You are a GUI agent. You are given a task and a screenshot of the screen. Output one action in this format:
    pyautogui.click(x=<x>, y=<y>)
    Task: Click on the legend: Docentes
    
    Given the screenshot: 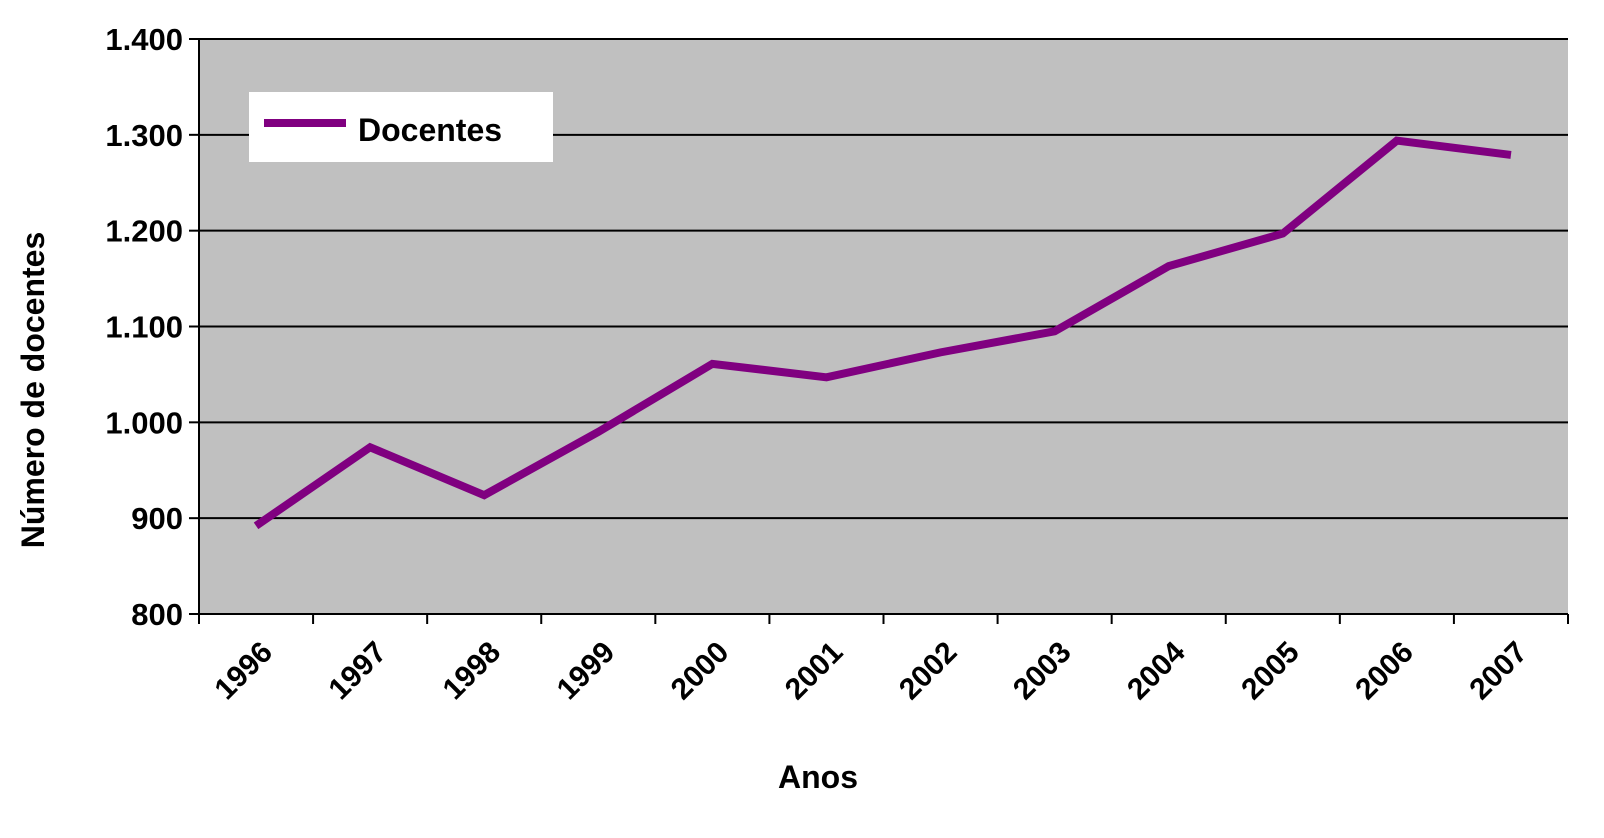 What is the action you would take?
    pyautogui.click(x=401, y=127)
    